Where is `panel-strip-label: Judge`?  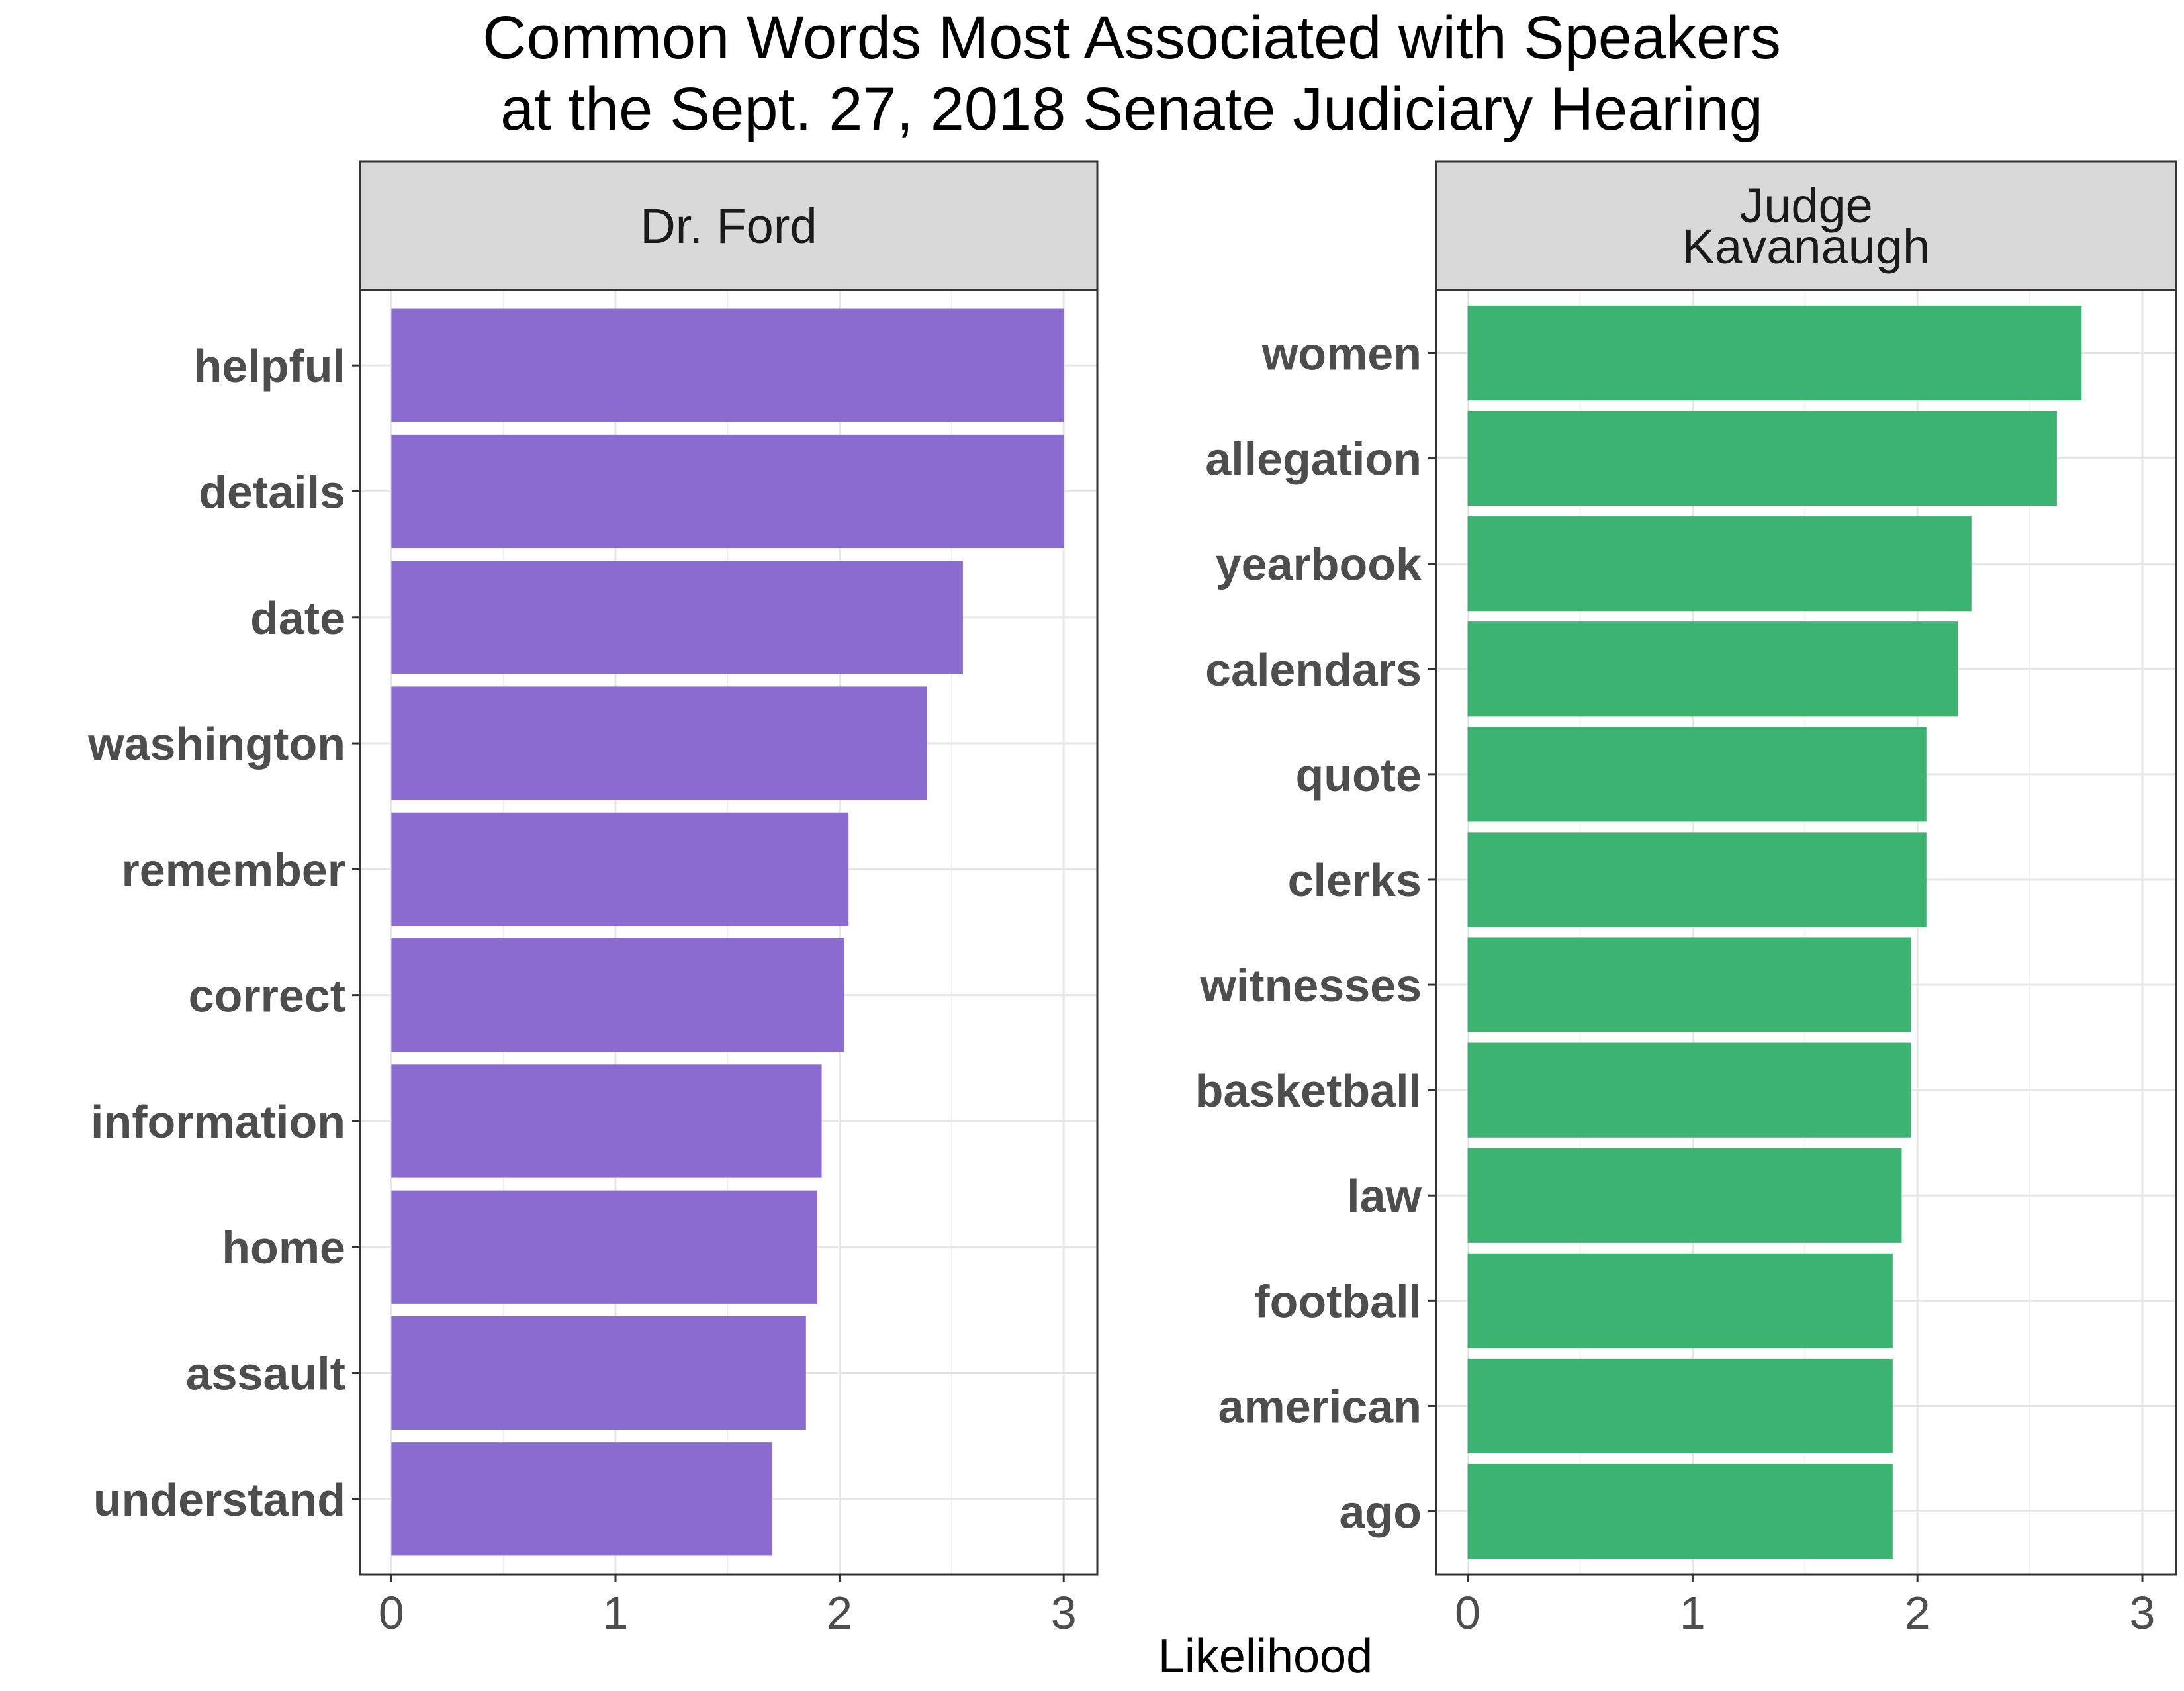 panel-strip-label: Judge is located at coordinates (1806, 205).